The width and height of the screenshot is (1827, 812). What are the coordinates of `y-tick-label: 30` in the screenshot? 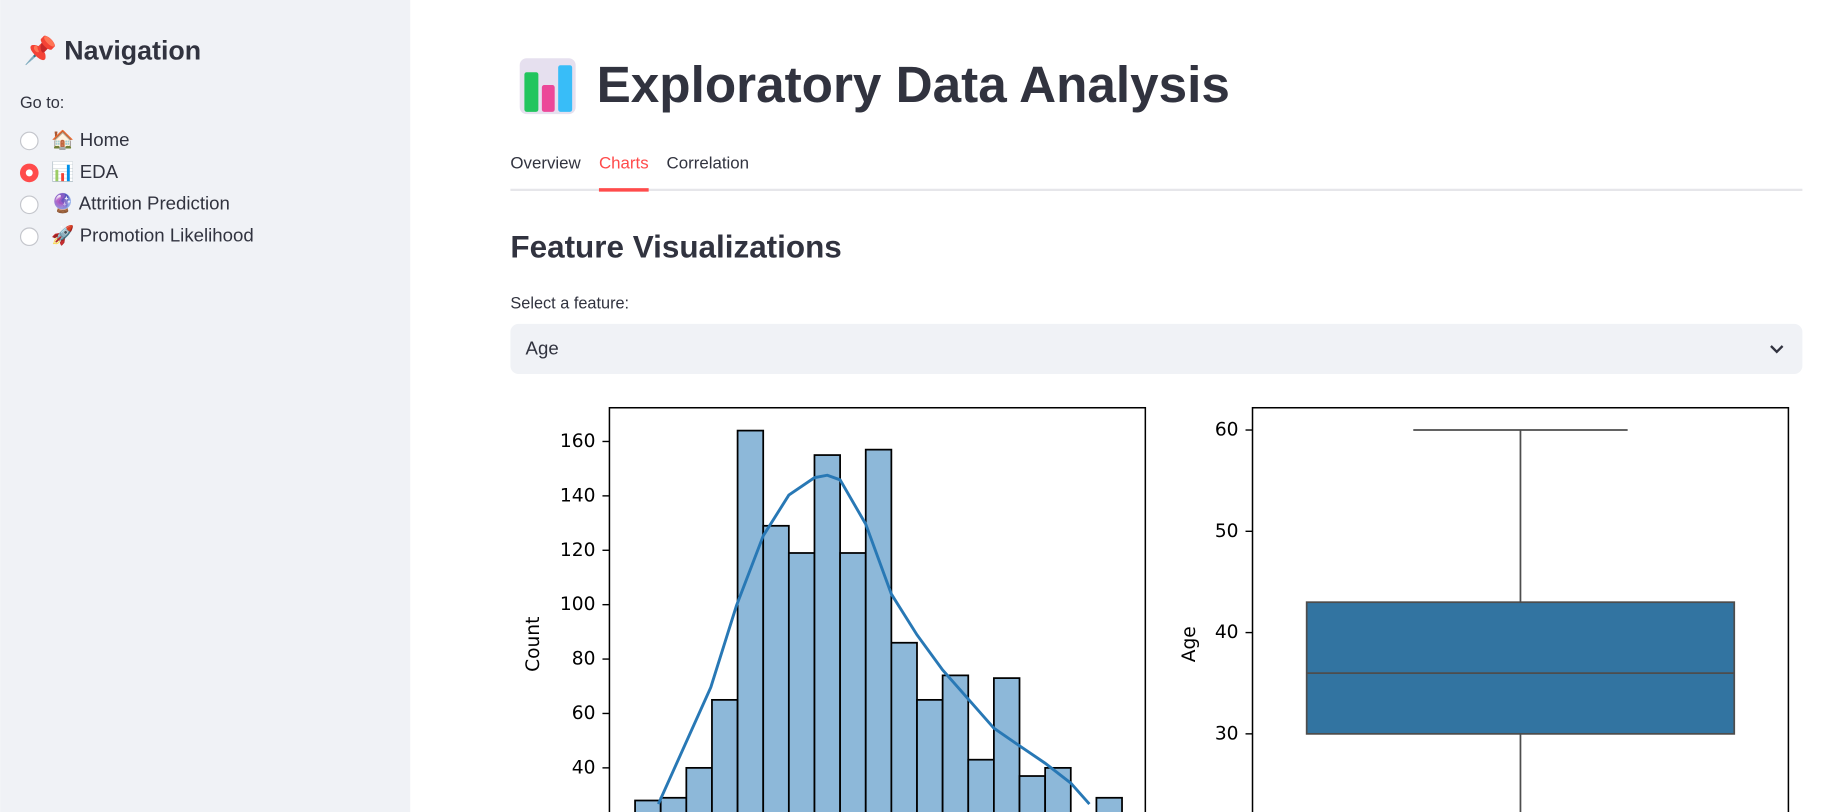 It's located at (1227, 733).